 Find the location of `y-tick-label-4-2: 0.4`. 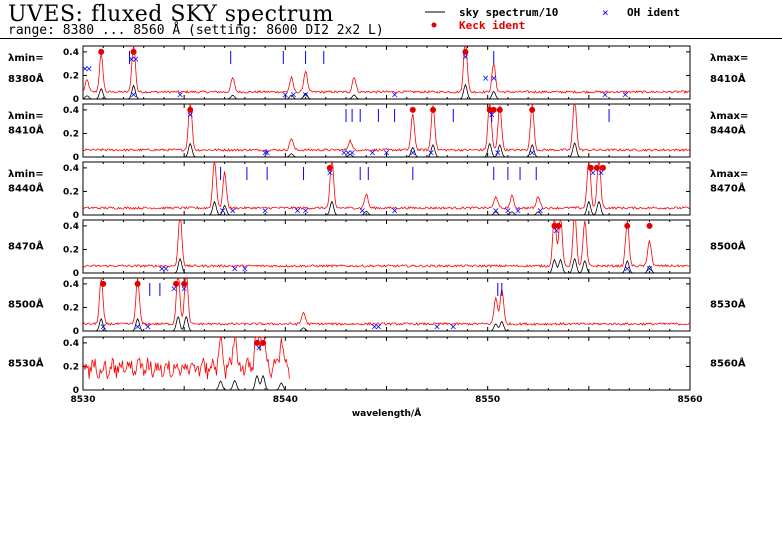

y-tick-label-4-2: 0.4 is located at coordinates (71, 285).